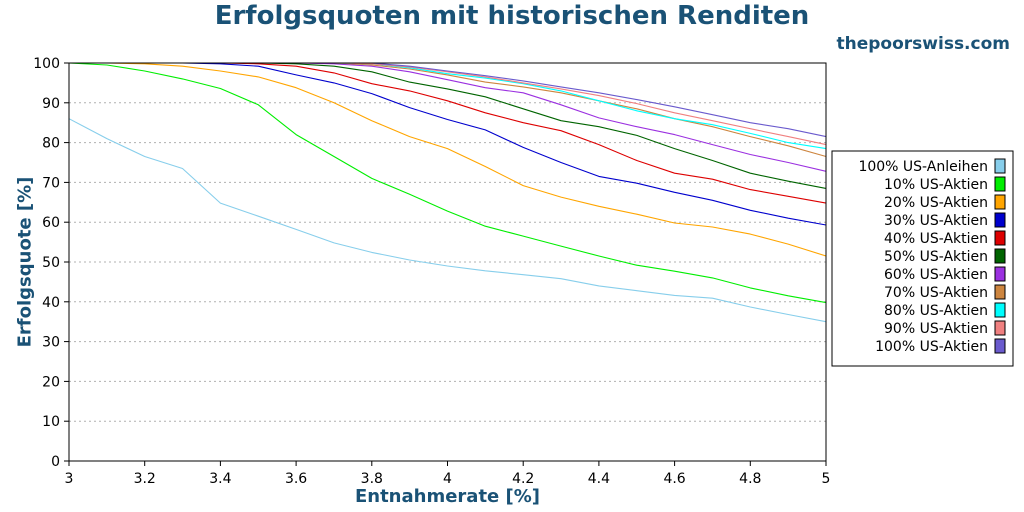 The image size is (1024, 512). Describe the element at coordinates (51, 223) in the screenshot. I see `y-tick-label: 60` at that location.